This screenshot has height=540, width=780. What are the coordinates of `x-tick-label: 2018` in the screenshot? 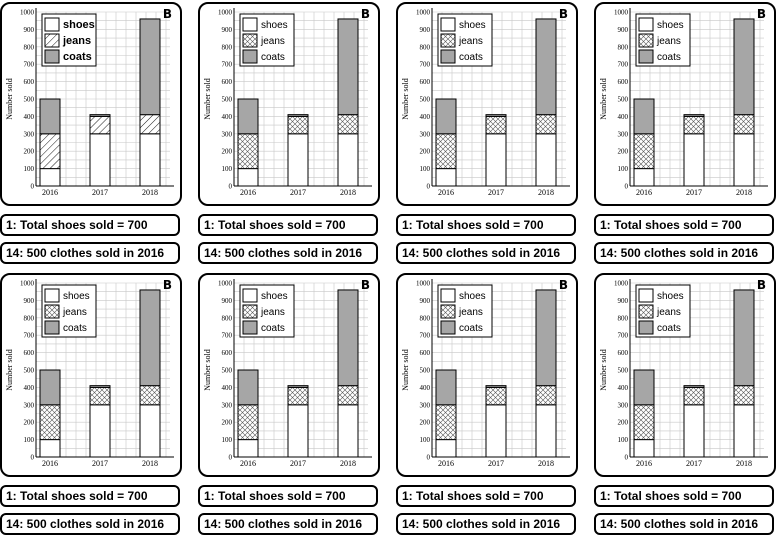 It's located at (348, 463).